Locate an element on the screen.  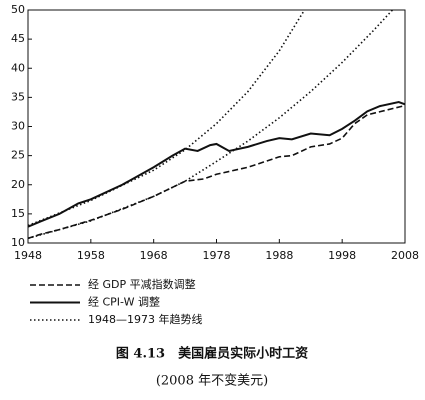
x-tick-label: 2008 is located at coordinates (405, 255).